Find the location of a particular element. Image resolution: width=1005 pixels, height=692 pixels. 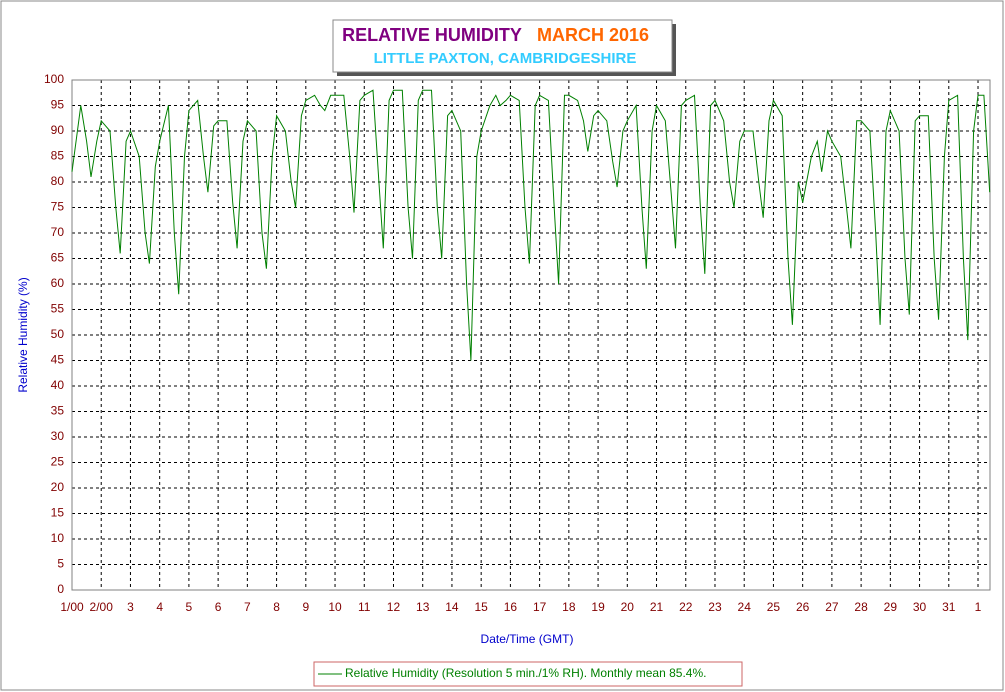

x-tick-label: 23 is located at coordinates (715, 607).